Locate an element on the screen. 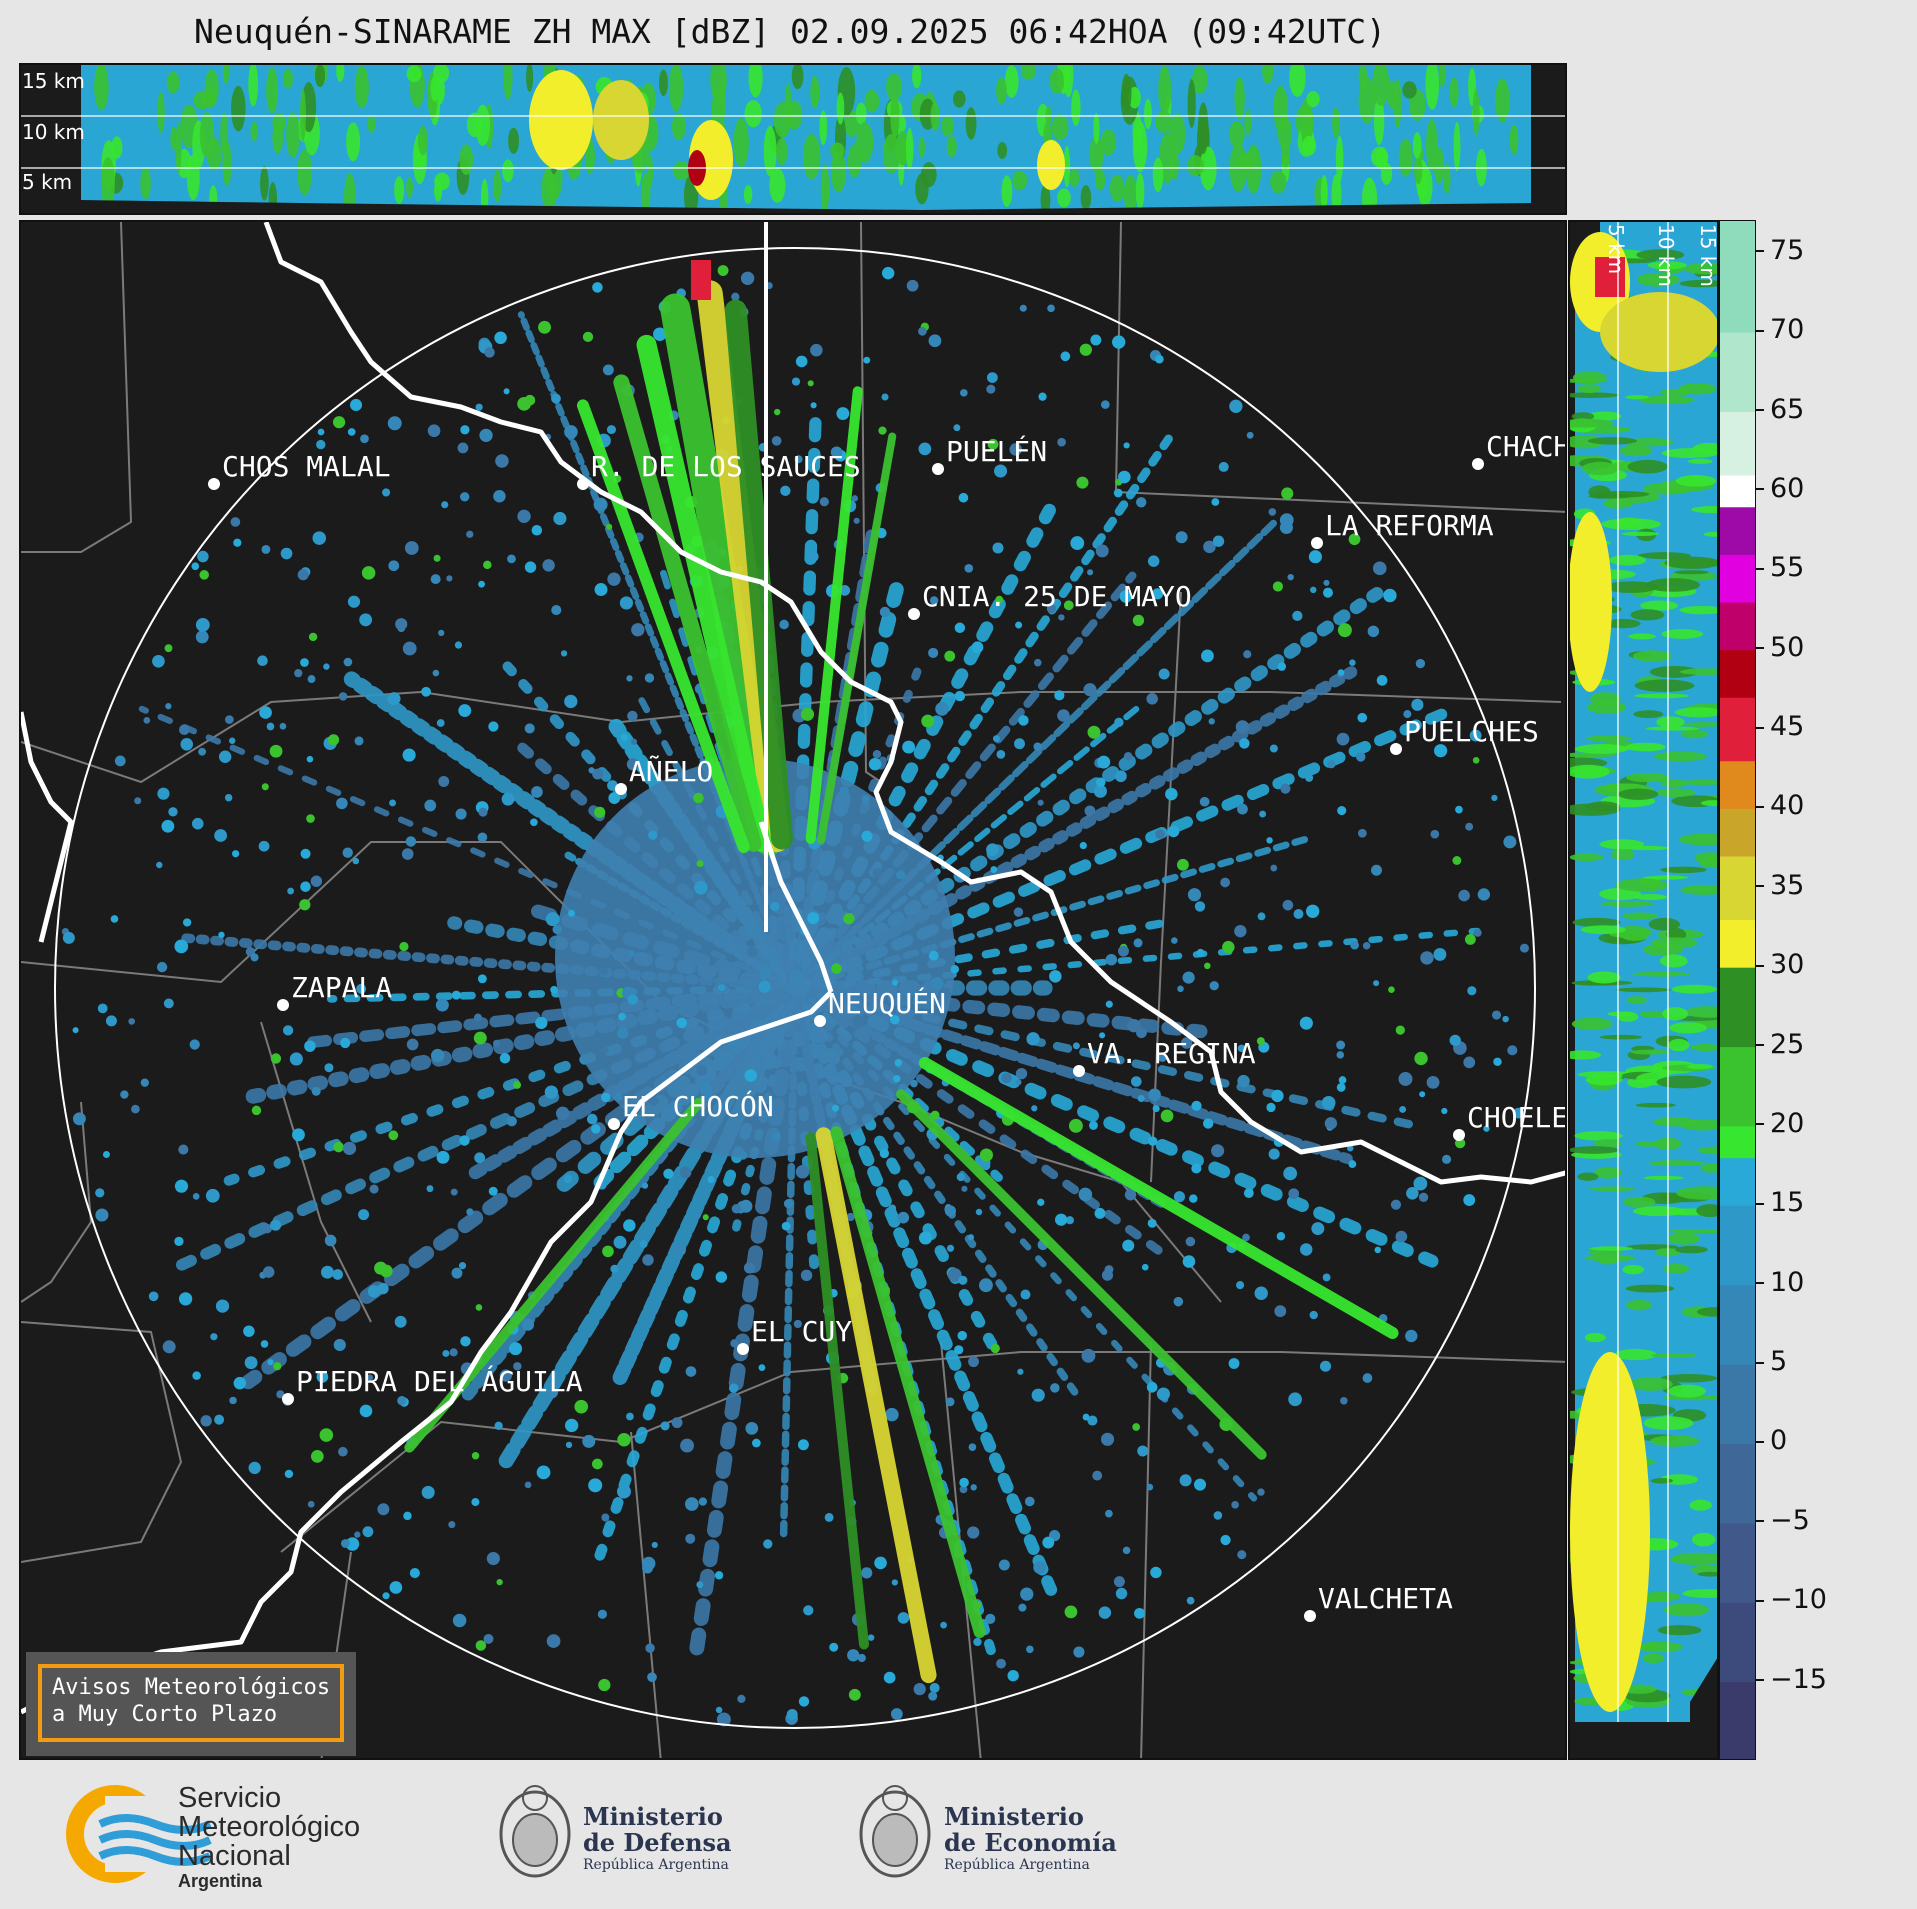 Image resolution: width=1917 pixels, height=1909 pixels. colorbar-tick-label: 60 is located at coordinates (1787, 488).